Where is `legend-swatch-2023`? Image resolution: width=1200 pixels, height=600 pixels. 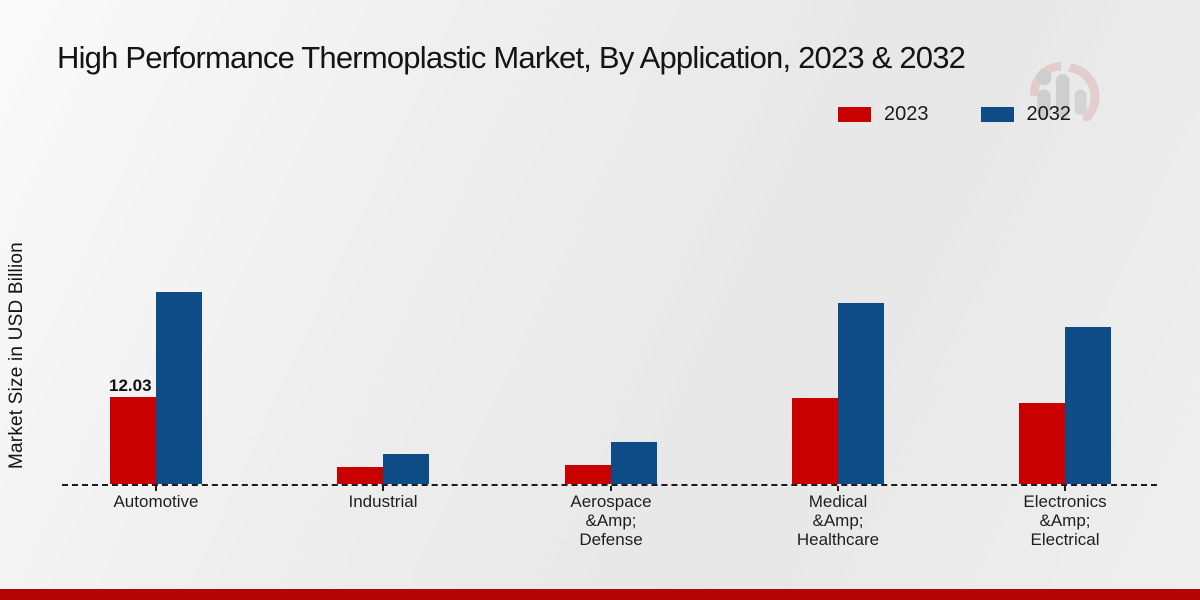
legend-swatch-2023 is located at coordinates (854, 114).